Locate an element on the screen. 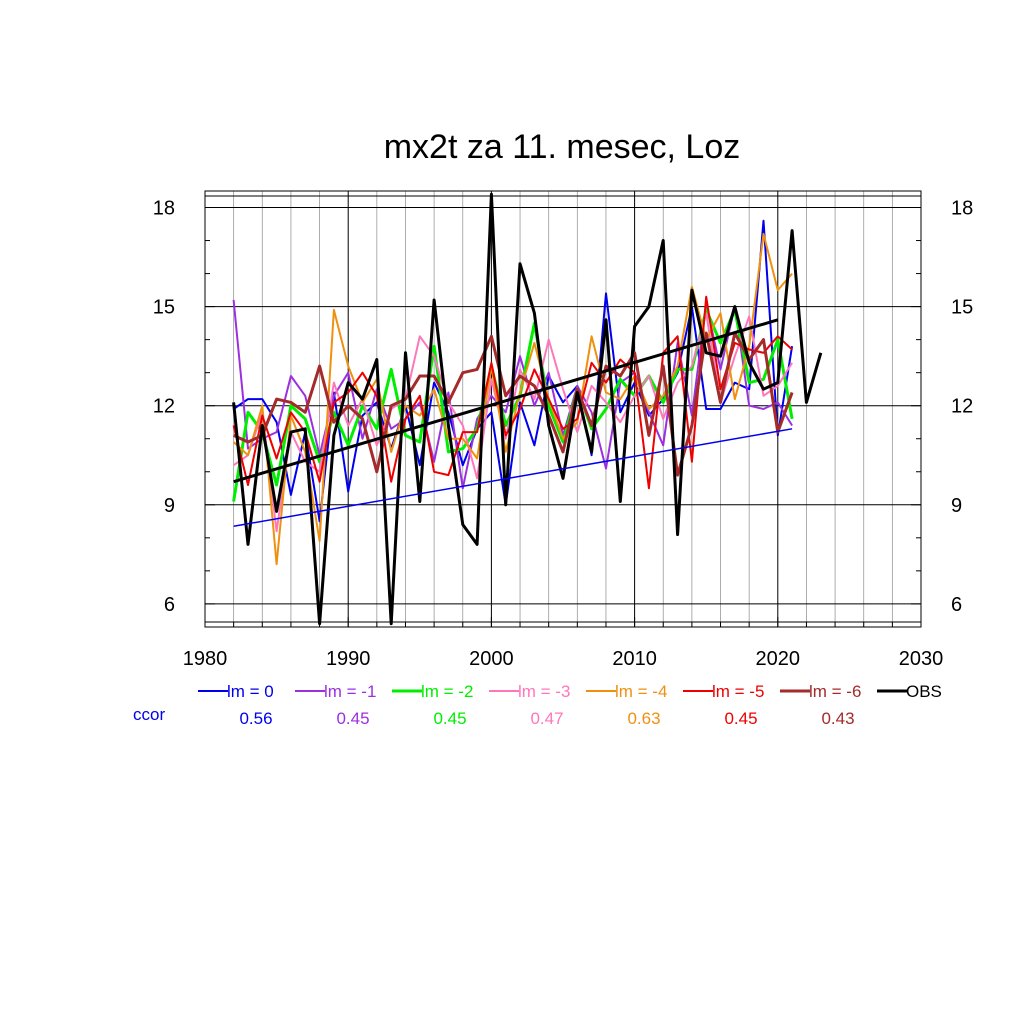 This screenshot has width=1024, height=1024. y-tick-label-left: 9 is located at coordinates (169, 506).